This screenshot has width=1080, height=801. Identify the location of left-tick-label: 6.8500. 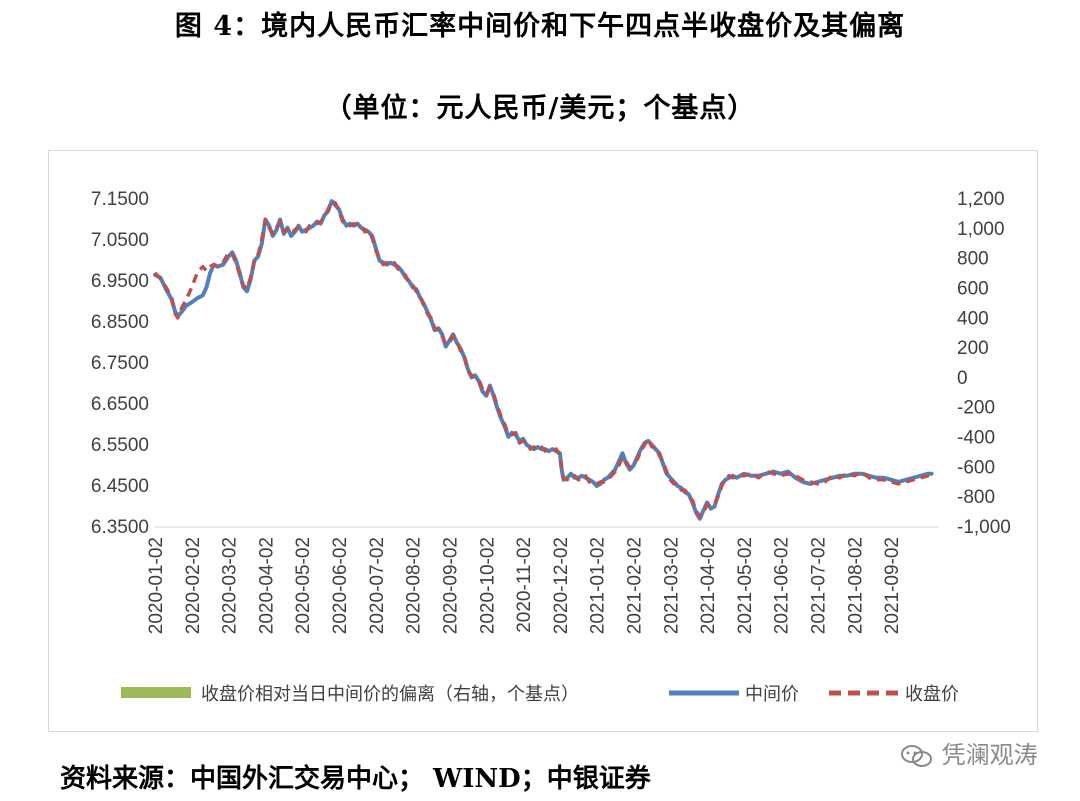
(120, 322).